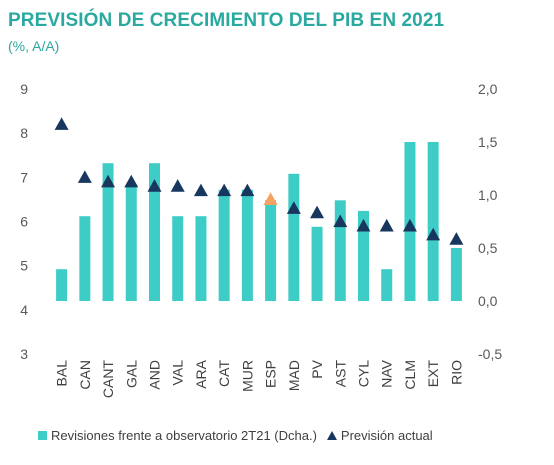 The height and width of the screenshot is (465, 554). Describe the element at coordinates (488, 195) in the screenshot. I see `right-axis-tick-label: 1,0` at that location.